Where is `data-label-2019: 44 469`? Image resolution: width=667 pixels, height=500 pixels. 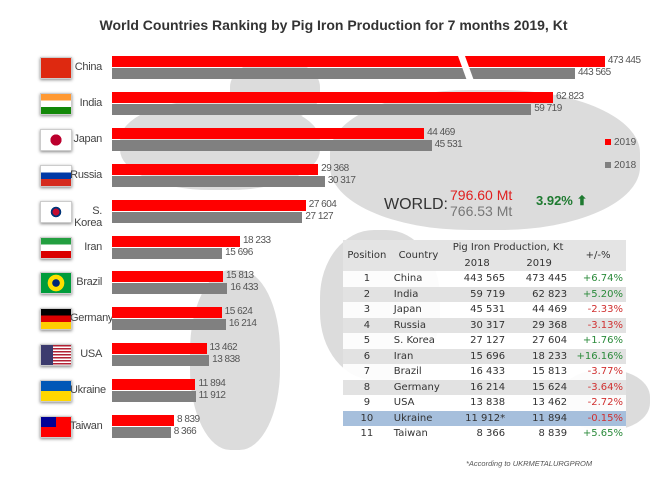
data-label-2019: 44 469 is located at coordinates (441, 132).